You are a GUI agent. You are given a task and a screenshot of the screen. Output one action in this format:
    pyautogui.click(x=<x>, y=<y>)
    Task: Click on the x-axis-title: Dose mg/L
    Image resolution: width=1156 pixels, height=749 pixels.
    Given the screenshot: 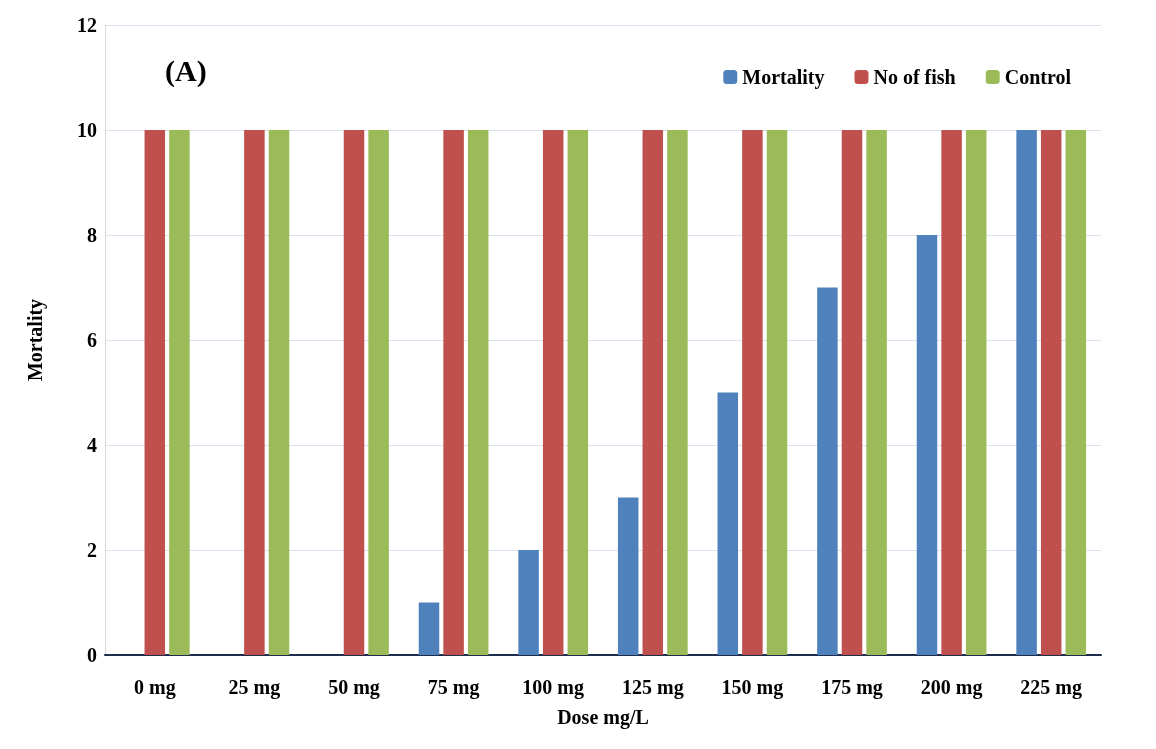 What is the action you would take?
    pyautogui.click(x=603, y=717)
    